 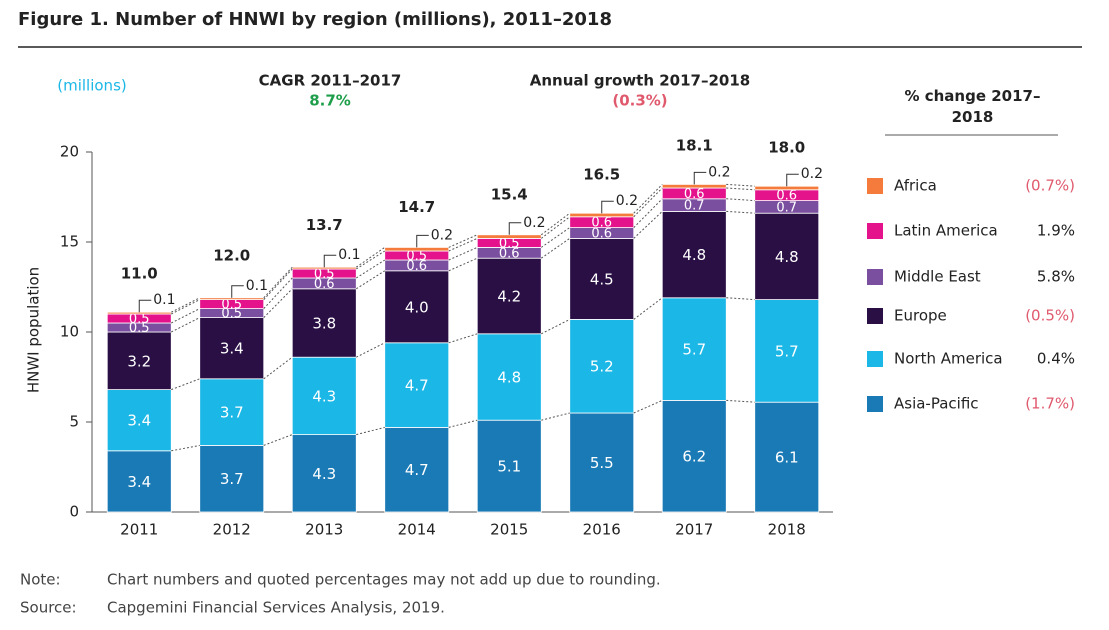 What do you see at coordinates (324, 225) in the screenshot?
I see `total-label: 13.7` at bounding box center [324, 225].